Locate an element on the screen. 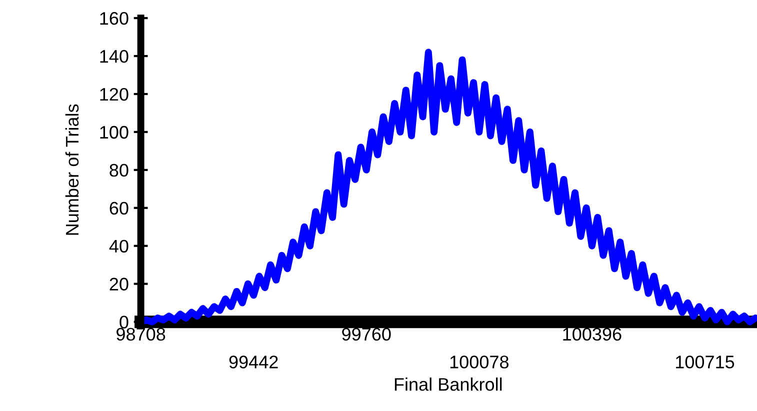  x-tick-label: 99760 is located at coordinates (366, 334).